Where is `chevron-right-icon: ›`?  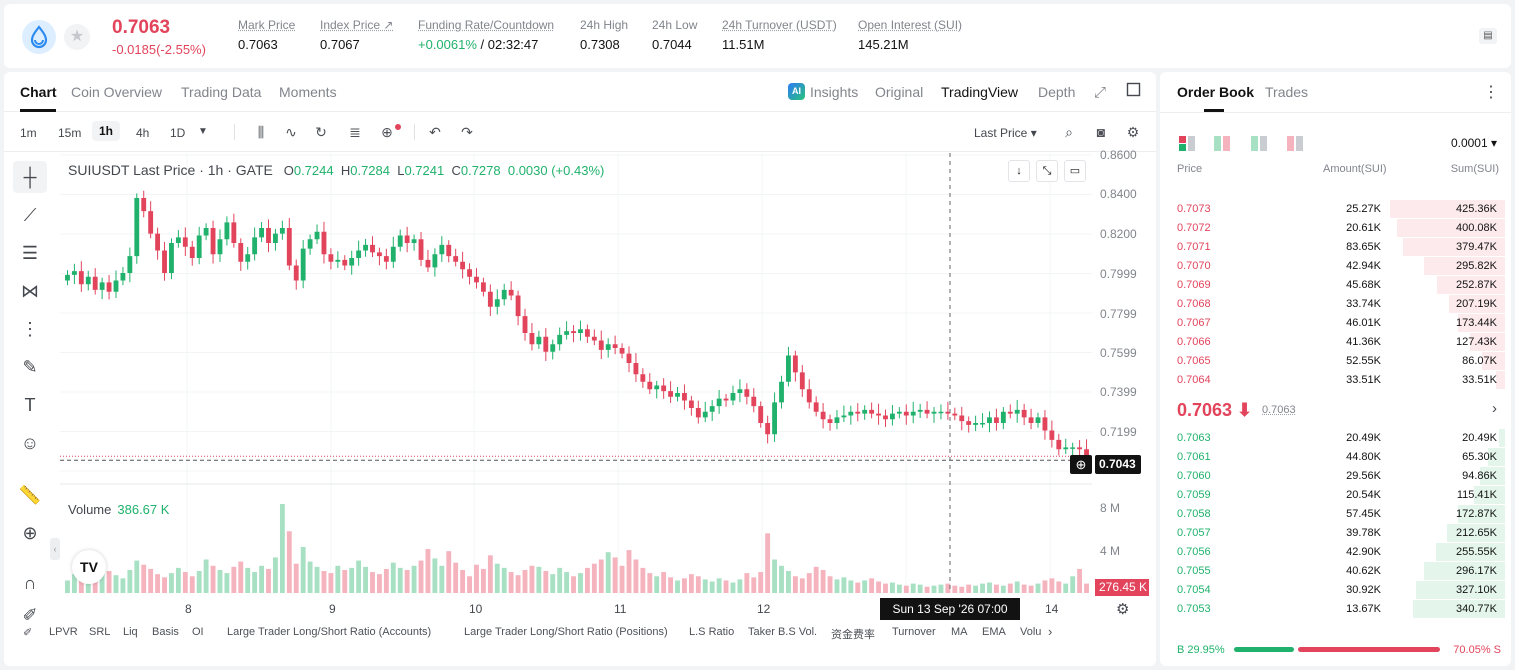
chevron-right-icon: › is located at coordinates (1494, 408).